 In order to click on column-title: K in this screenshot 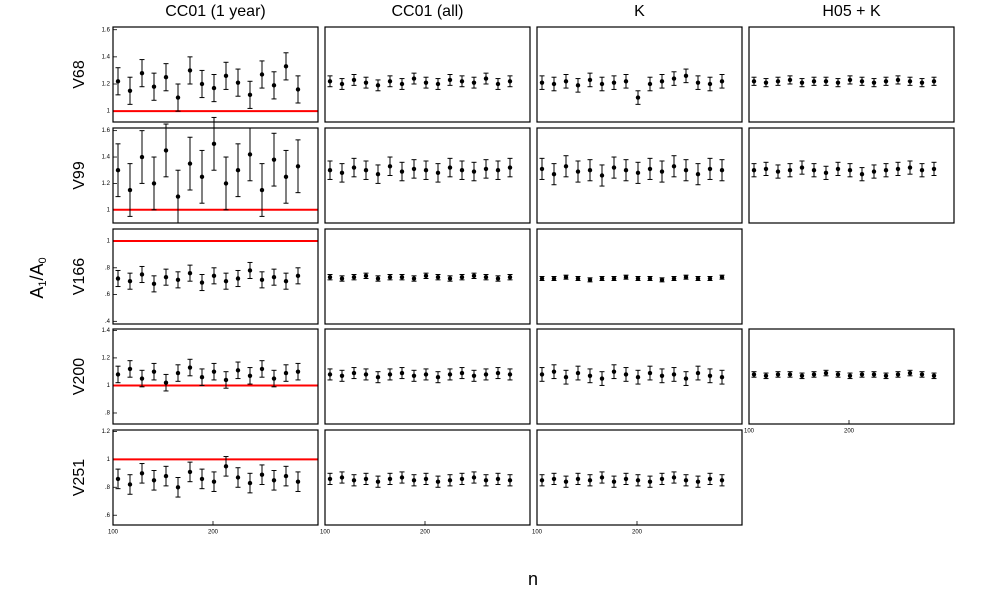, I will do `click(639, 11)`.